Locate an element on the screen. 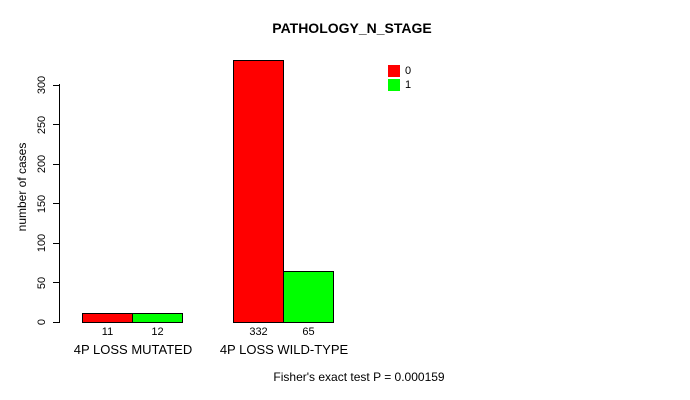 The width and height of the screenshot is (690, 400). category-label: 4P LOSS WILD-TYPE is located at coordinates (284, 349).